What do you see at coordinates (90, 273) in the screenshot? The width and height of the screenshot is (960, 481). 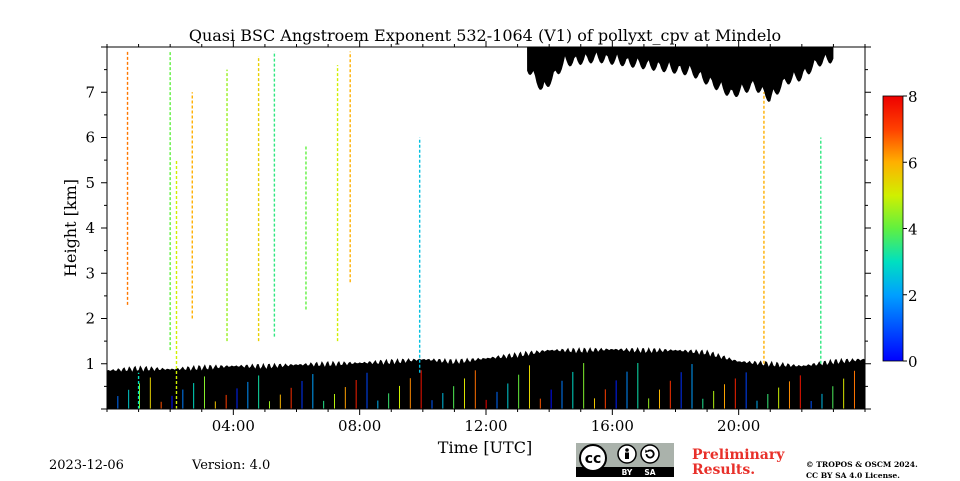 I see `y-tick-label: 3` at bounding box center [90, 273].